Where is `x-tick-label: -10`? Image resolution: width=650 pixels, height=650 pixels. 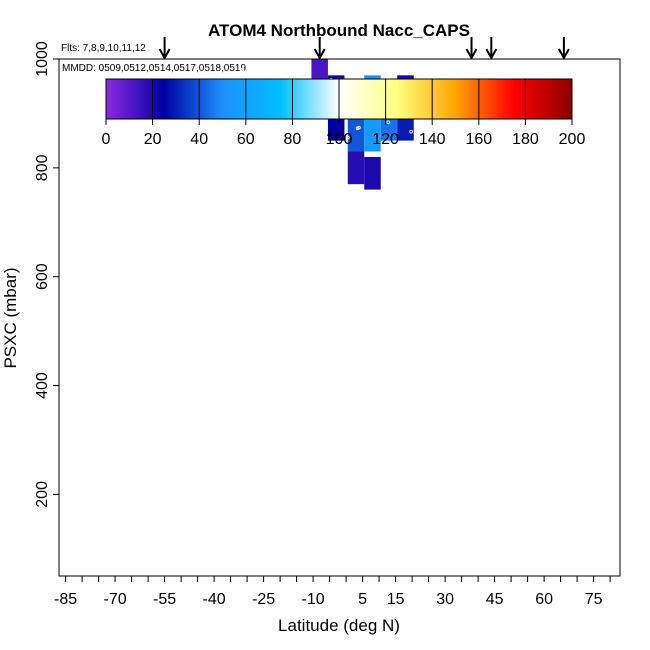 x-tick-label: -10 is located at coordinates (313, 599).